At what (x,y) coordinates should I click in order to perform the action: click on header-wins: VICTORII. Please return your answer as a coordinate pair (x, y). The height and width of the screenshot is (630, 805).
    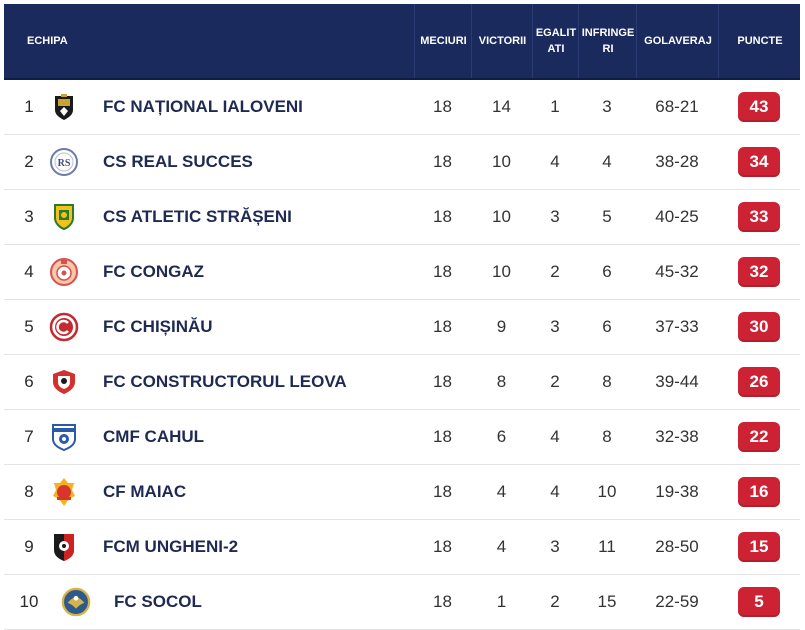
    Looking at the image, I should click on (502, 41).